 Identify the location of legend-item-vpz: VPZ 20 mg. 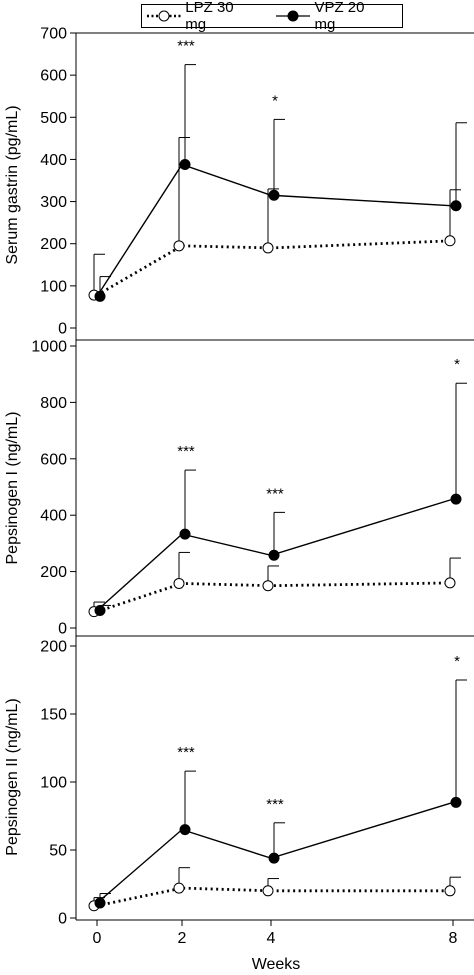
(331, 16).